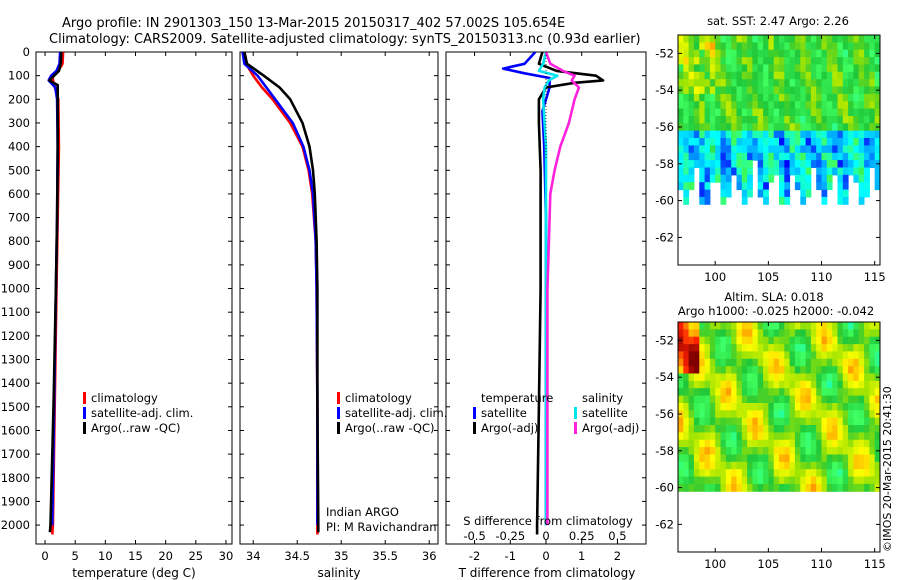 This screenshot has width=900, height=580. What do you see at coordinates (75, 556) in the screenshot?
I see `x-tick-label: 5` at bounding box center [75, 556].